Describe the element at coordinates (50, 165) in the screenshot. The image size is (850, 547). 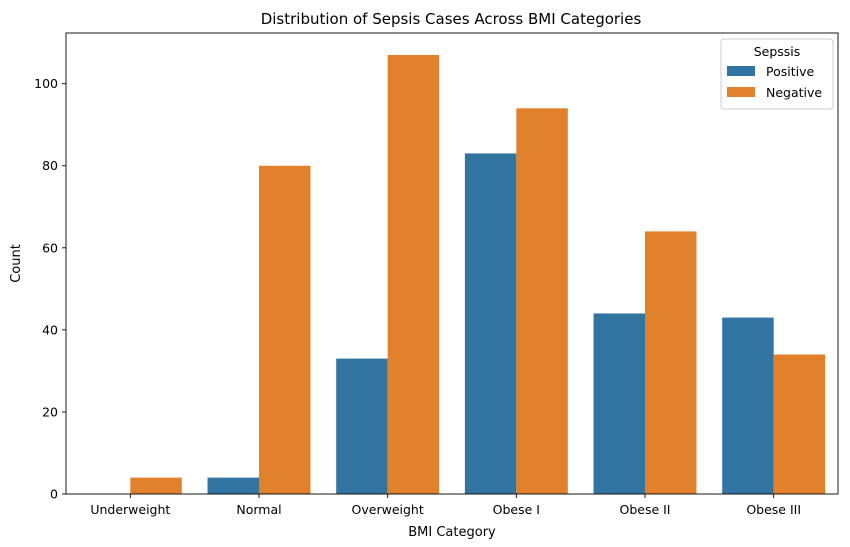
I see `y-tick-label: 80` at that location.